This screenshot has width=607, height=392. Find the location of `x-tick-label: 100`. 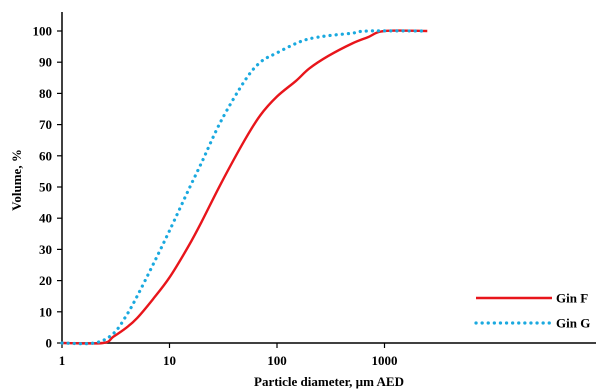

x-tick-label: 100 is located at coordinates (277, 360).